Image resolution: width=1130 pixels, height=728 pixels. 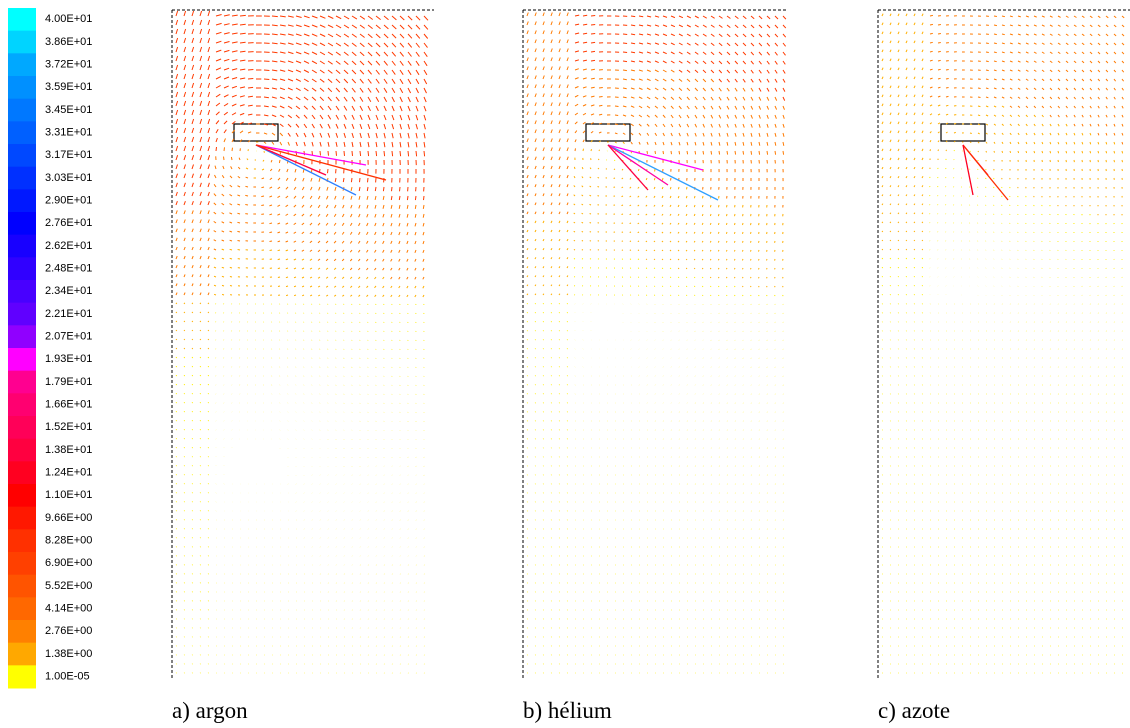 I want to click on colorbar-label: 1.52E+01, so click(x=68, y=427).